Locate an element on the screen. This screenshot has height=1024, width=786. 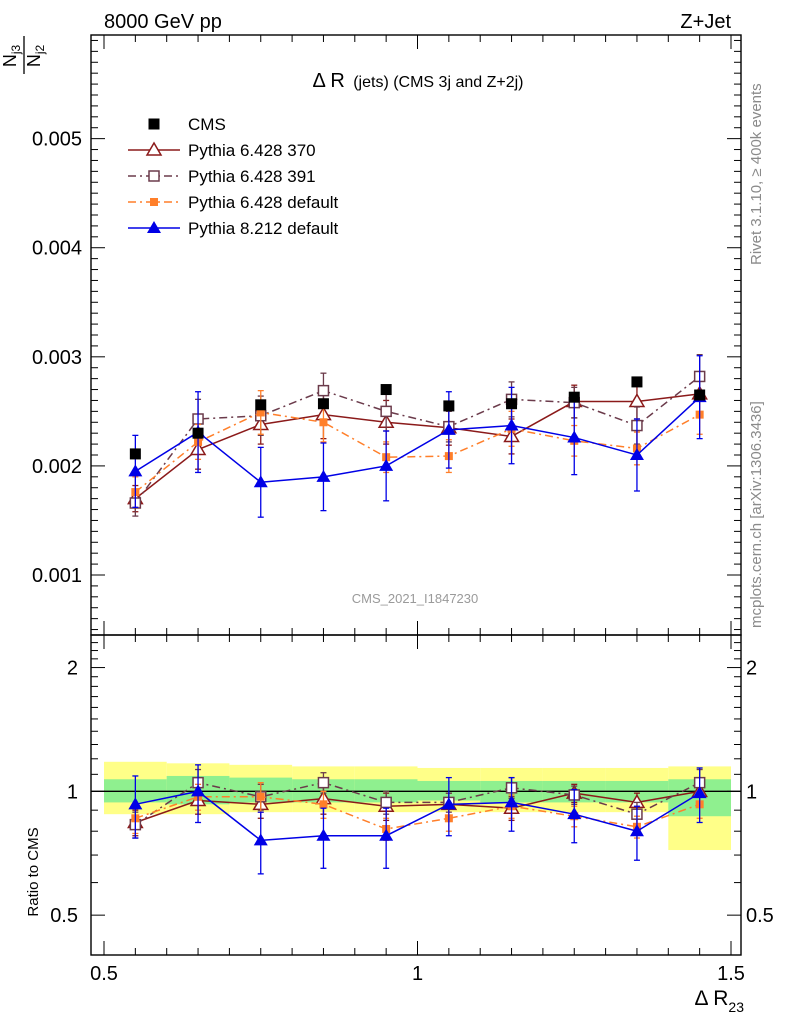
legend-label: Pythia 8.212 default is located at coordinates (263, 228).